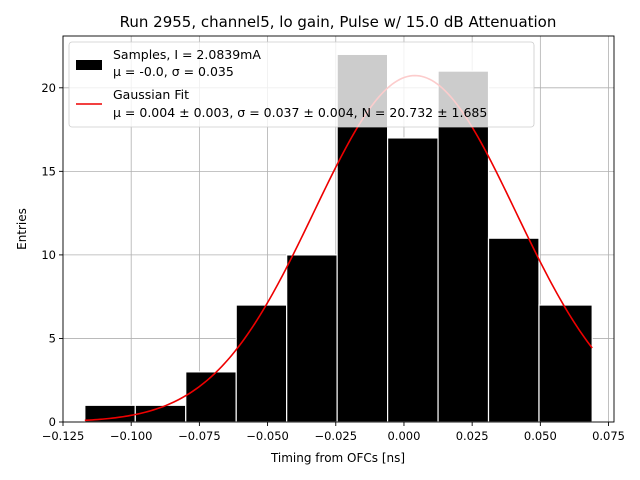 The width and height of the screenshot is (640, 480). What do you see at coordinates (48, 255) in the screenshot?
I see `y-tick-label-2: 10` at bounding box center [48, 255].